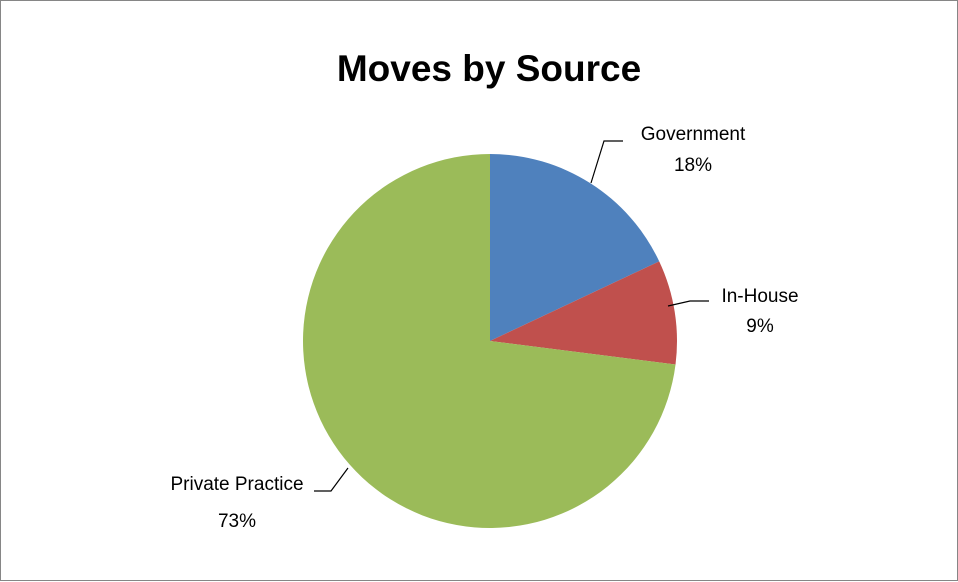 Image resolution: width=958 pixels, height=582 pixels. What do you see at coordinates (575, 247) in the screenshot?
I see `pie-slice-government` at bounding box center [575, 247].